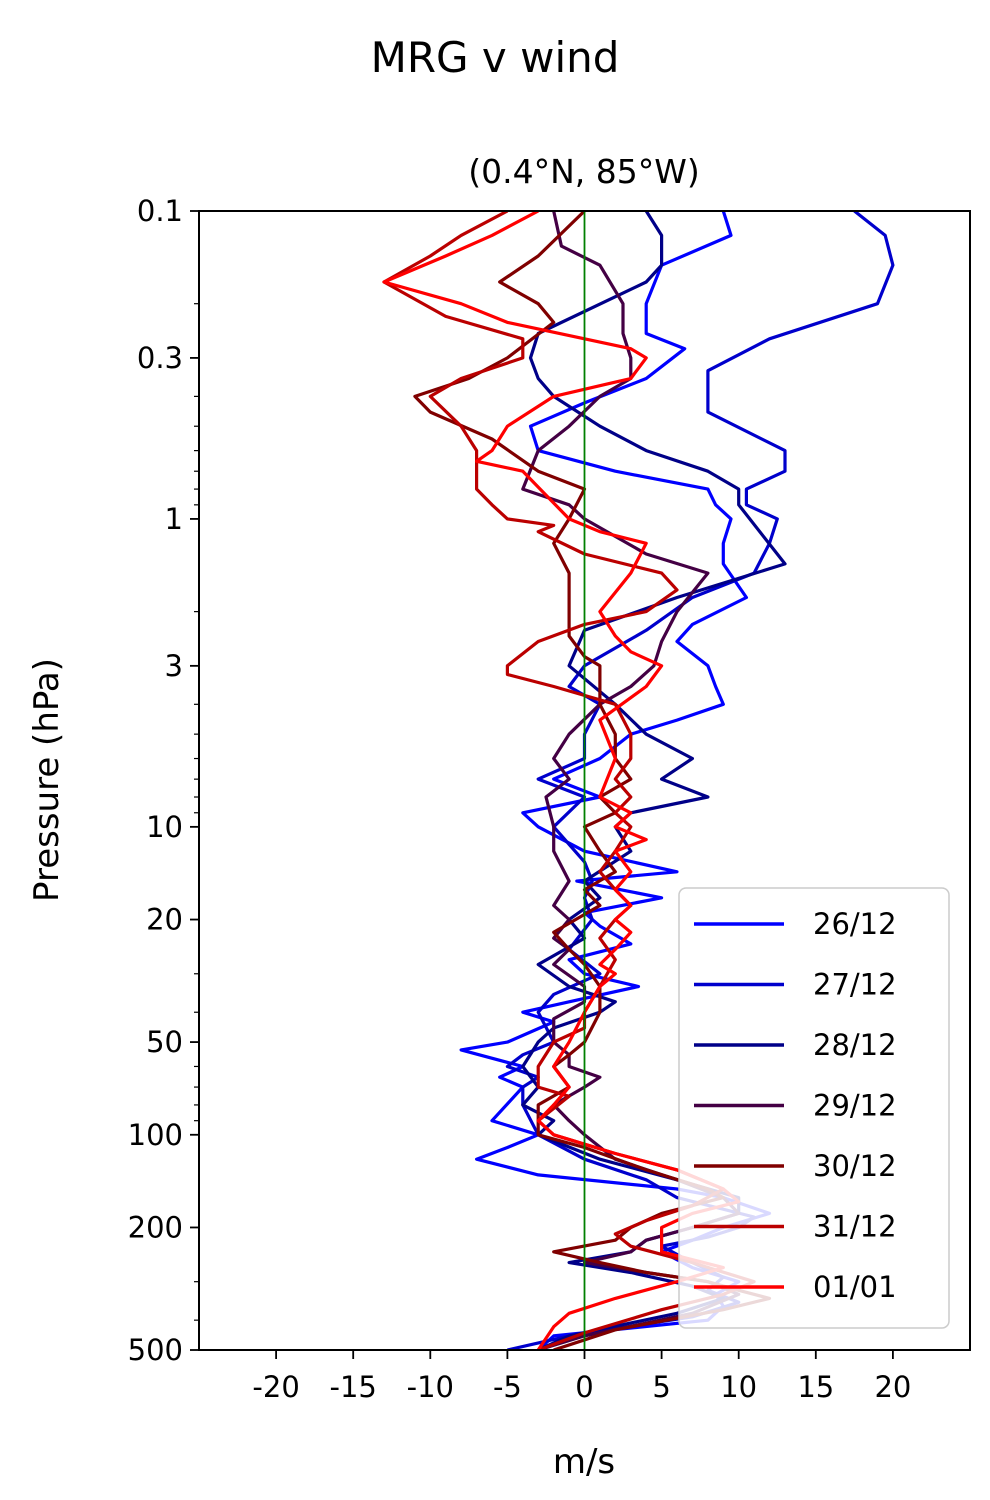  What do you see at coordinates (892, 1387) in the screenshot?
I see `x-tick-label: 20` at bounding box center [892, 1387].